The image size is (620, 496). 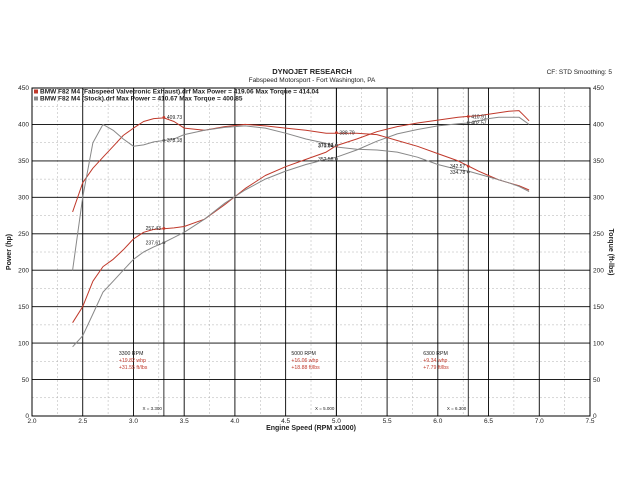 I want to click on annotation-torque-gain: +31.55 ft/lbs, so click(x=133, y=368).